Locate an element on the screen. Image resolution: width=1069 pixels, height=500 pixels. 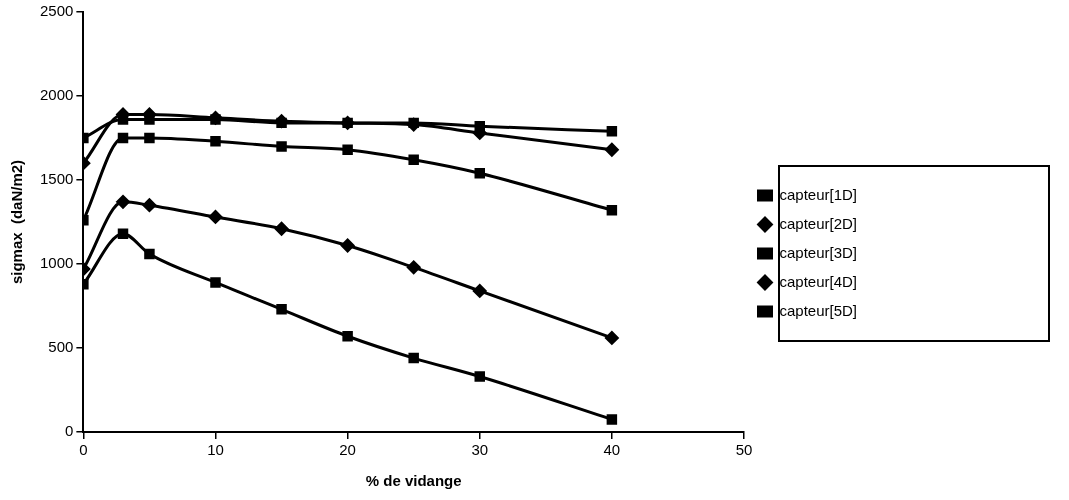
x-tick-label: 20 is located at coordinates (347, 450).